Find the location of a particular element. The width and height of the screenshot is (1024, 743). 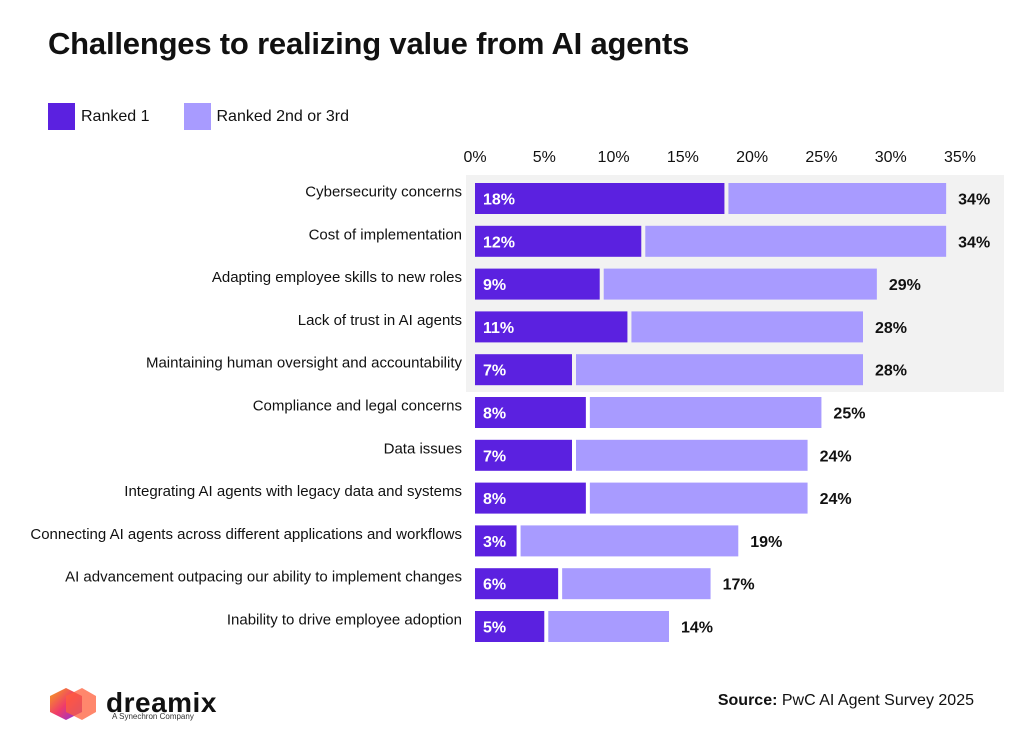

dreamix-logo-icon is located at coordinates (73, 704).